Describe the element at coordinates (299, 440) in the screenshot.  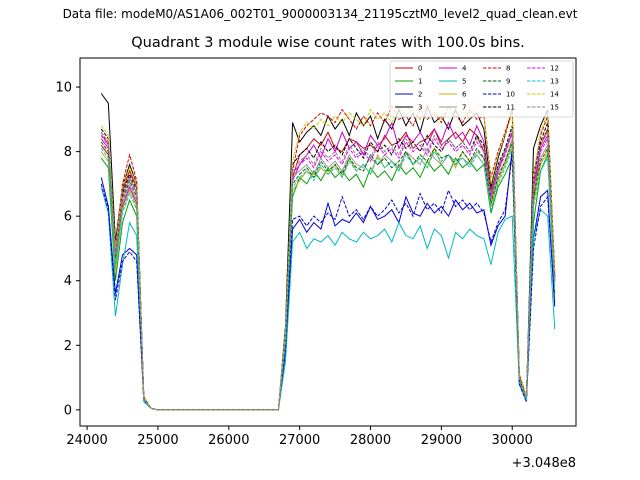
I see `x-tick-label: 27000` at that location.